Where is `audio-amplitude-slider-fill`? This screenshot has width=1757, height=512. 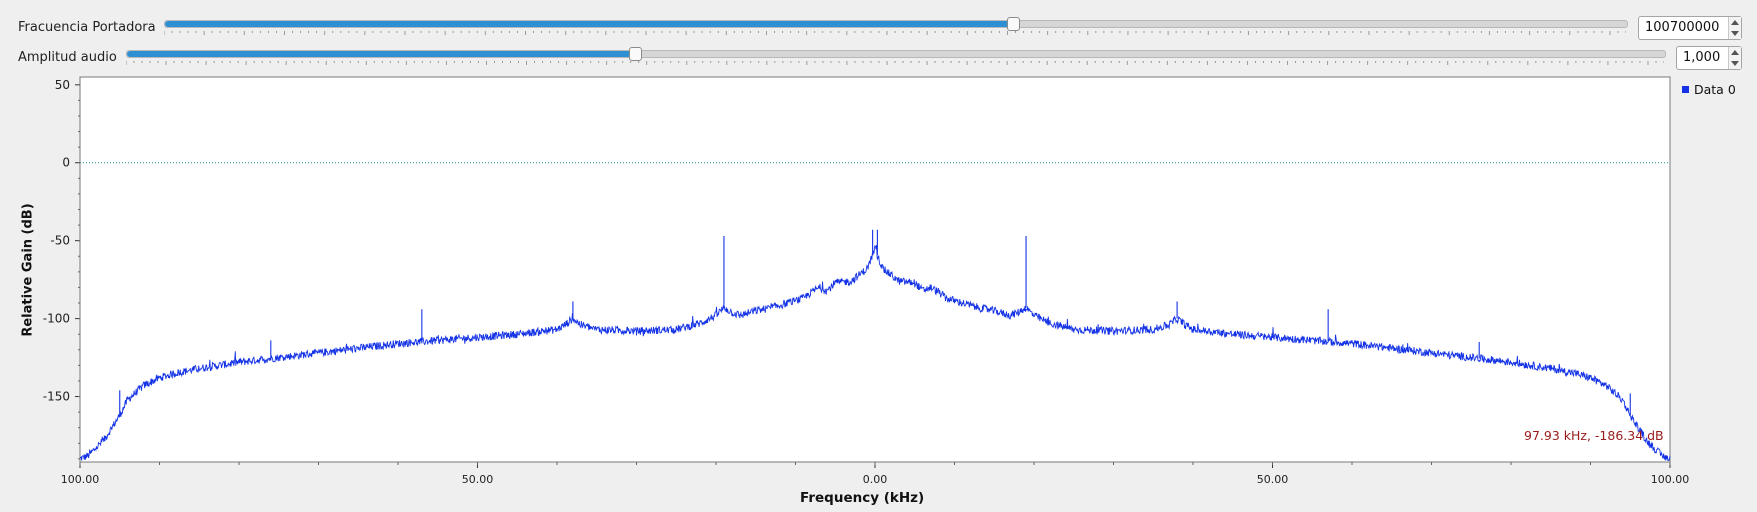
audio-amplitude-slider-fill is located at coordinates (381, 54).